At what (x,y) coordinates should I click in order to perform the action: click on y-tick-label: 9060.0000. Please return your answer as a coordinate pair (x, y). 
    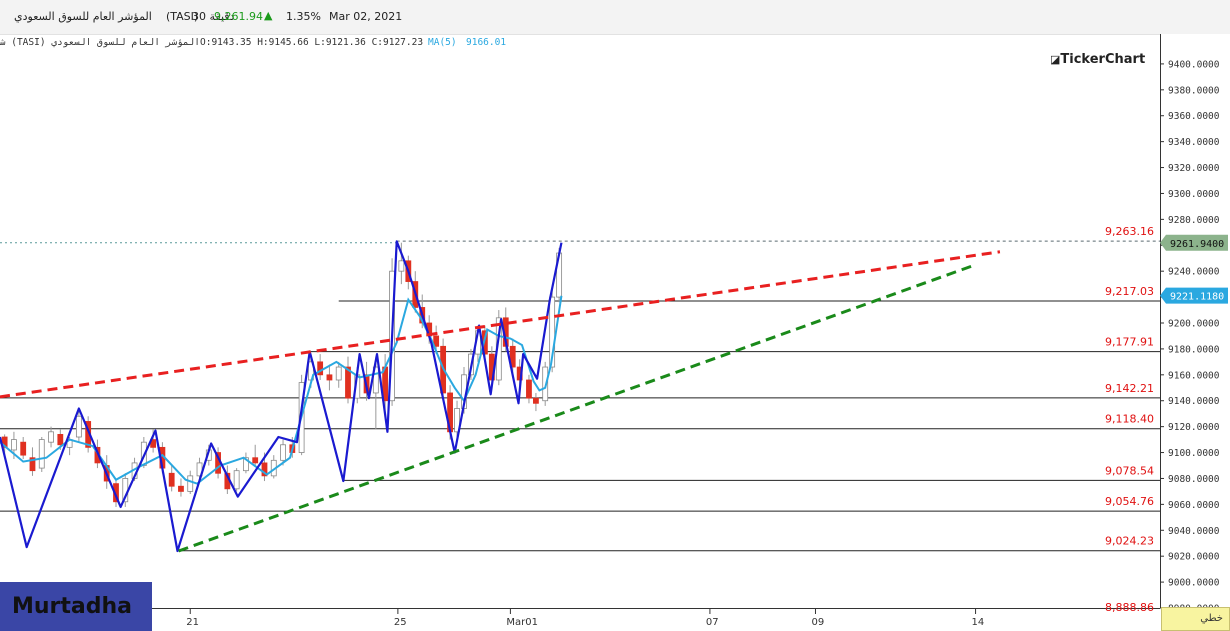
    Looking at the image, I should click on (1194, 505).